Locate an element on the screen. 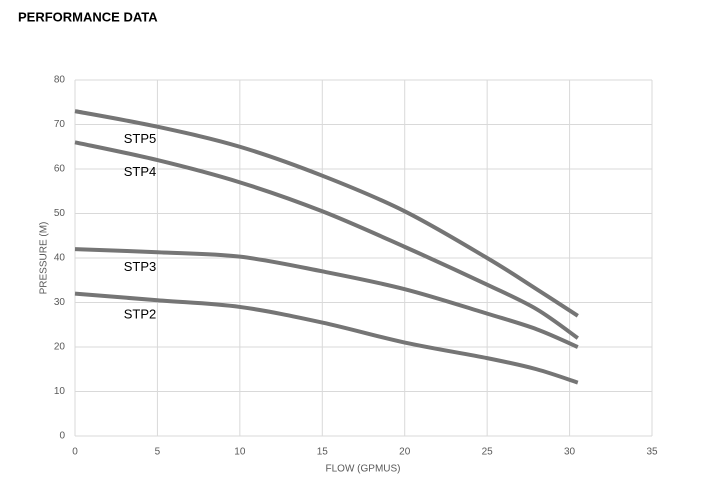 Image resolution: width=722 pixels, height=484 pixels. y-axis-label: PRESSURE (M) is located at coordinates (44, 258).